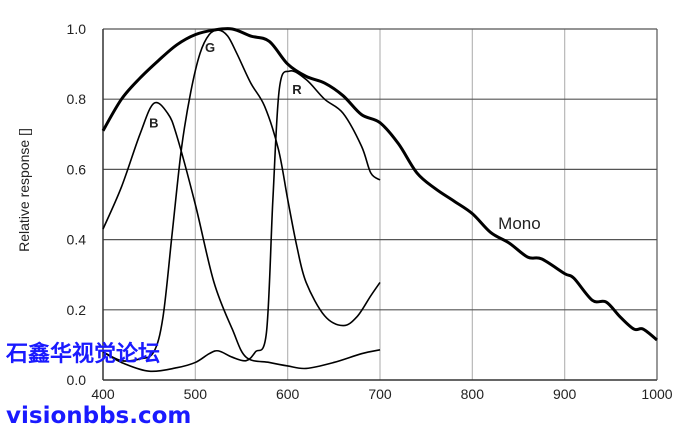 Image resolution: width=690 pixels, height=429 pixels. What do you see at coordinates (77, 169) in the screenshot?
I see `y-tick-label: 0.6` at bounding box center [77, 169].